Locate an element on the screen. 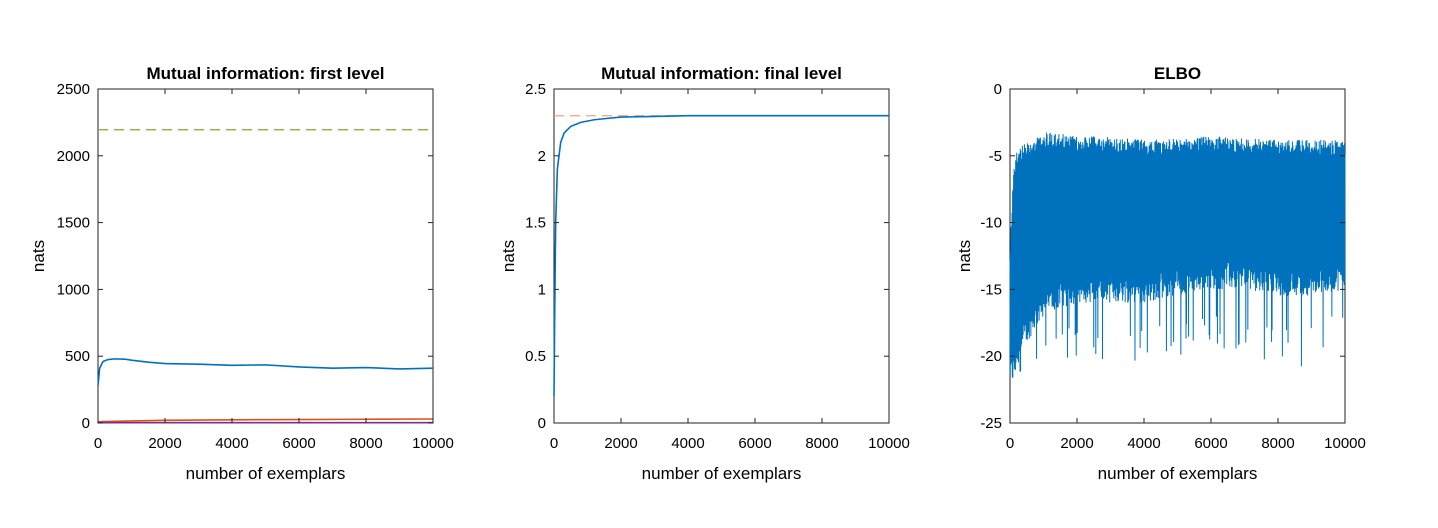 The image size is (1438, 528). y-tick-label: -10 is located at coordinates (991, 223).